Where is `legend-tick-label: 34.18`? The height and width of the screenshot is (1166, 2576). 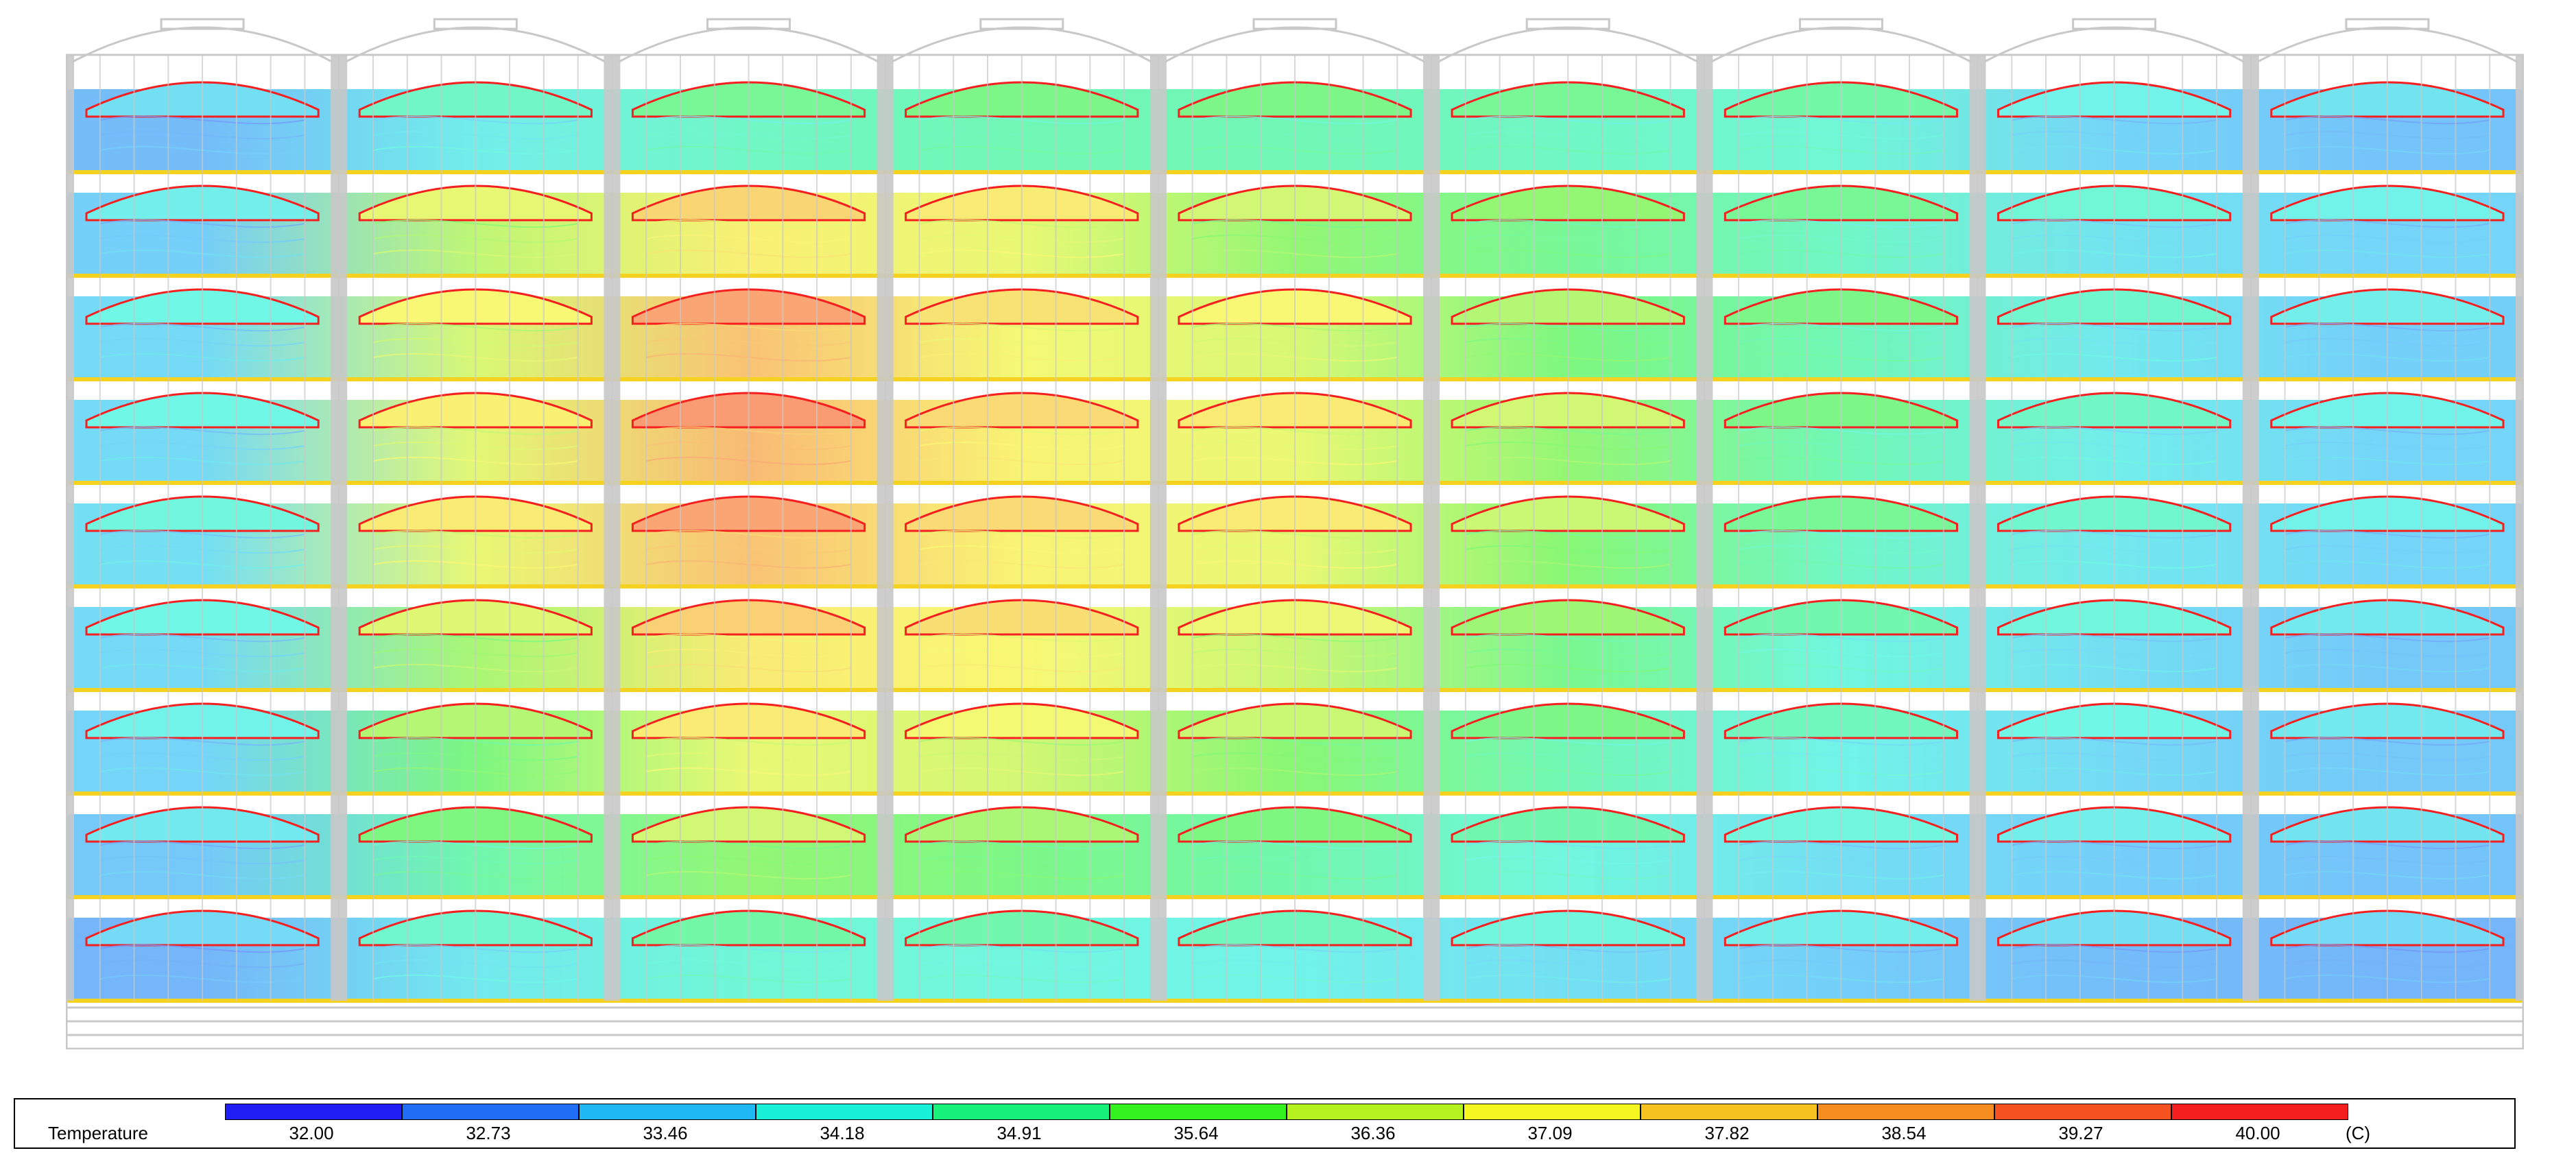
legend-tick-label: 34.18 is located at coordinates (842, 1133).